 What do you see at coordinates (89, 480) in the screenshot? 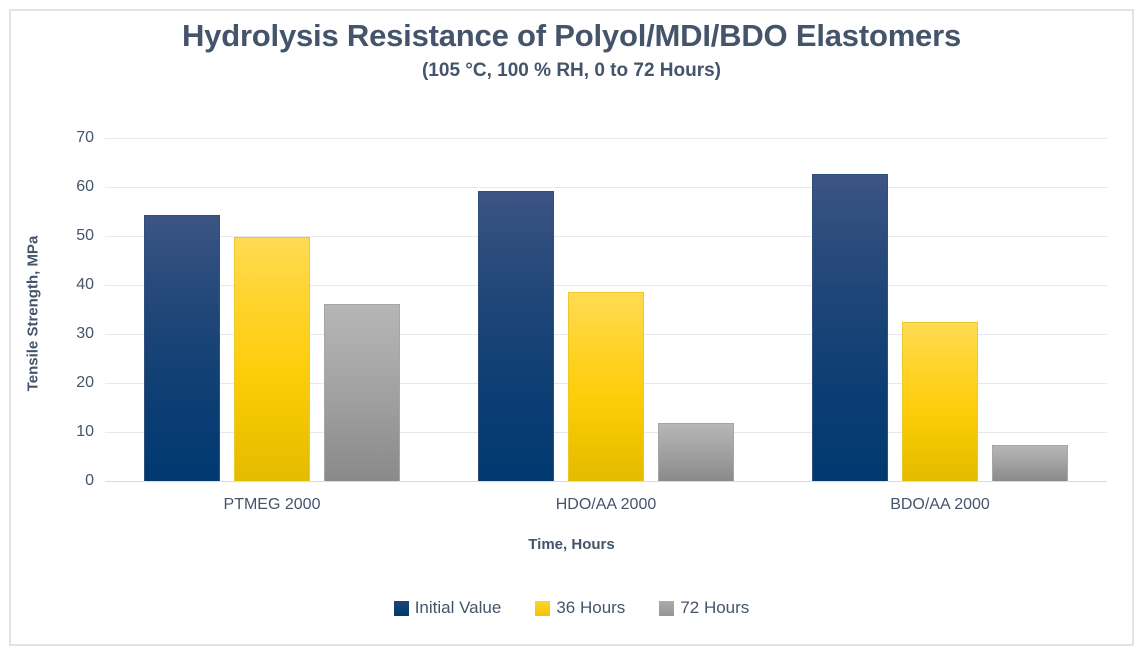
I see `y-axis-tick-label: 0` at bounding box center [89, 480].